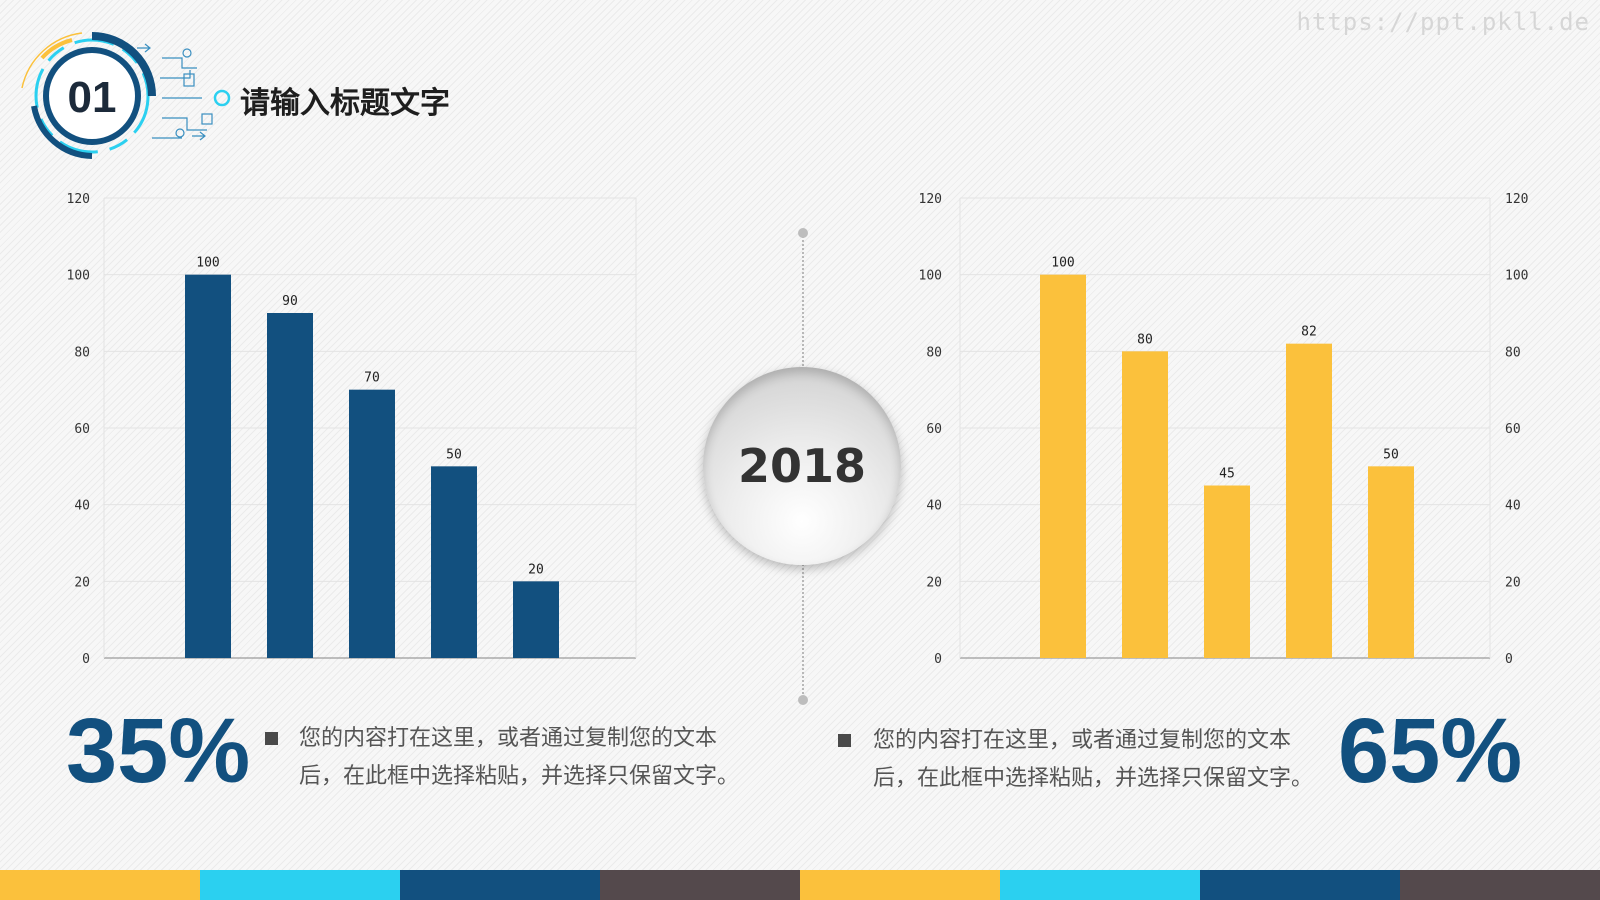 This screenshot has height=900, width=1600. Describe the element at coordinates (1062, 263) in the screenshot. I see `chart1-data-label-0: 100` at that location.